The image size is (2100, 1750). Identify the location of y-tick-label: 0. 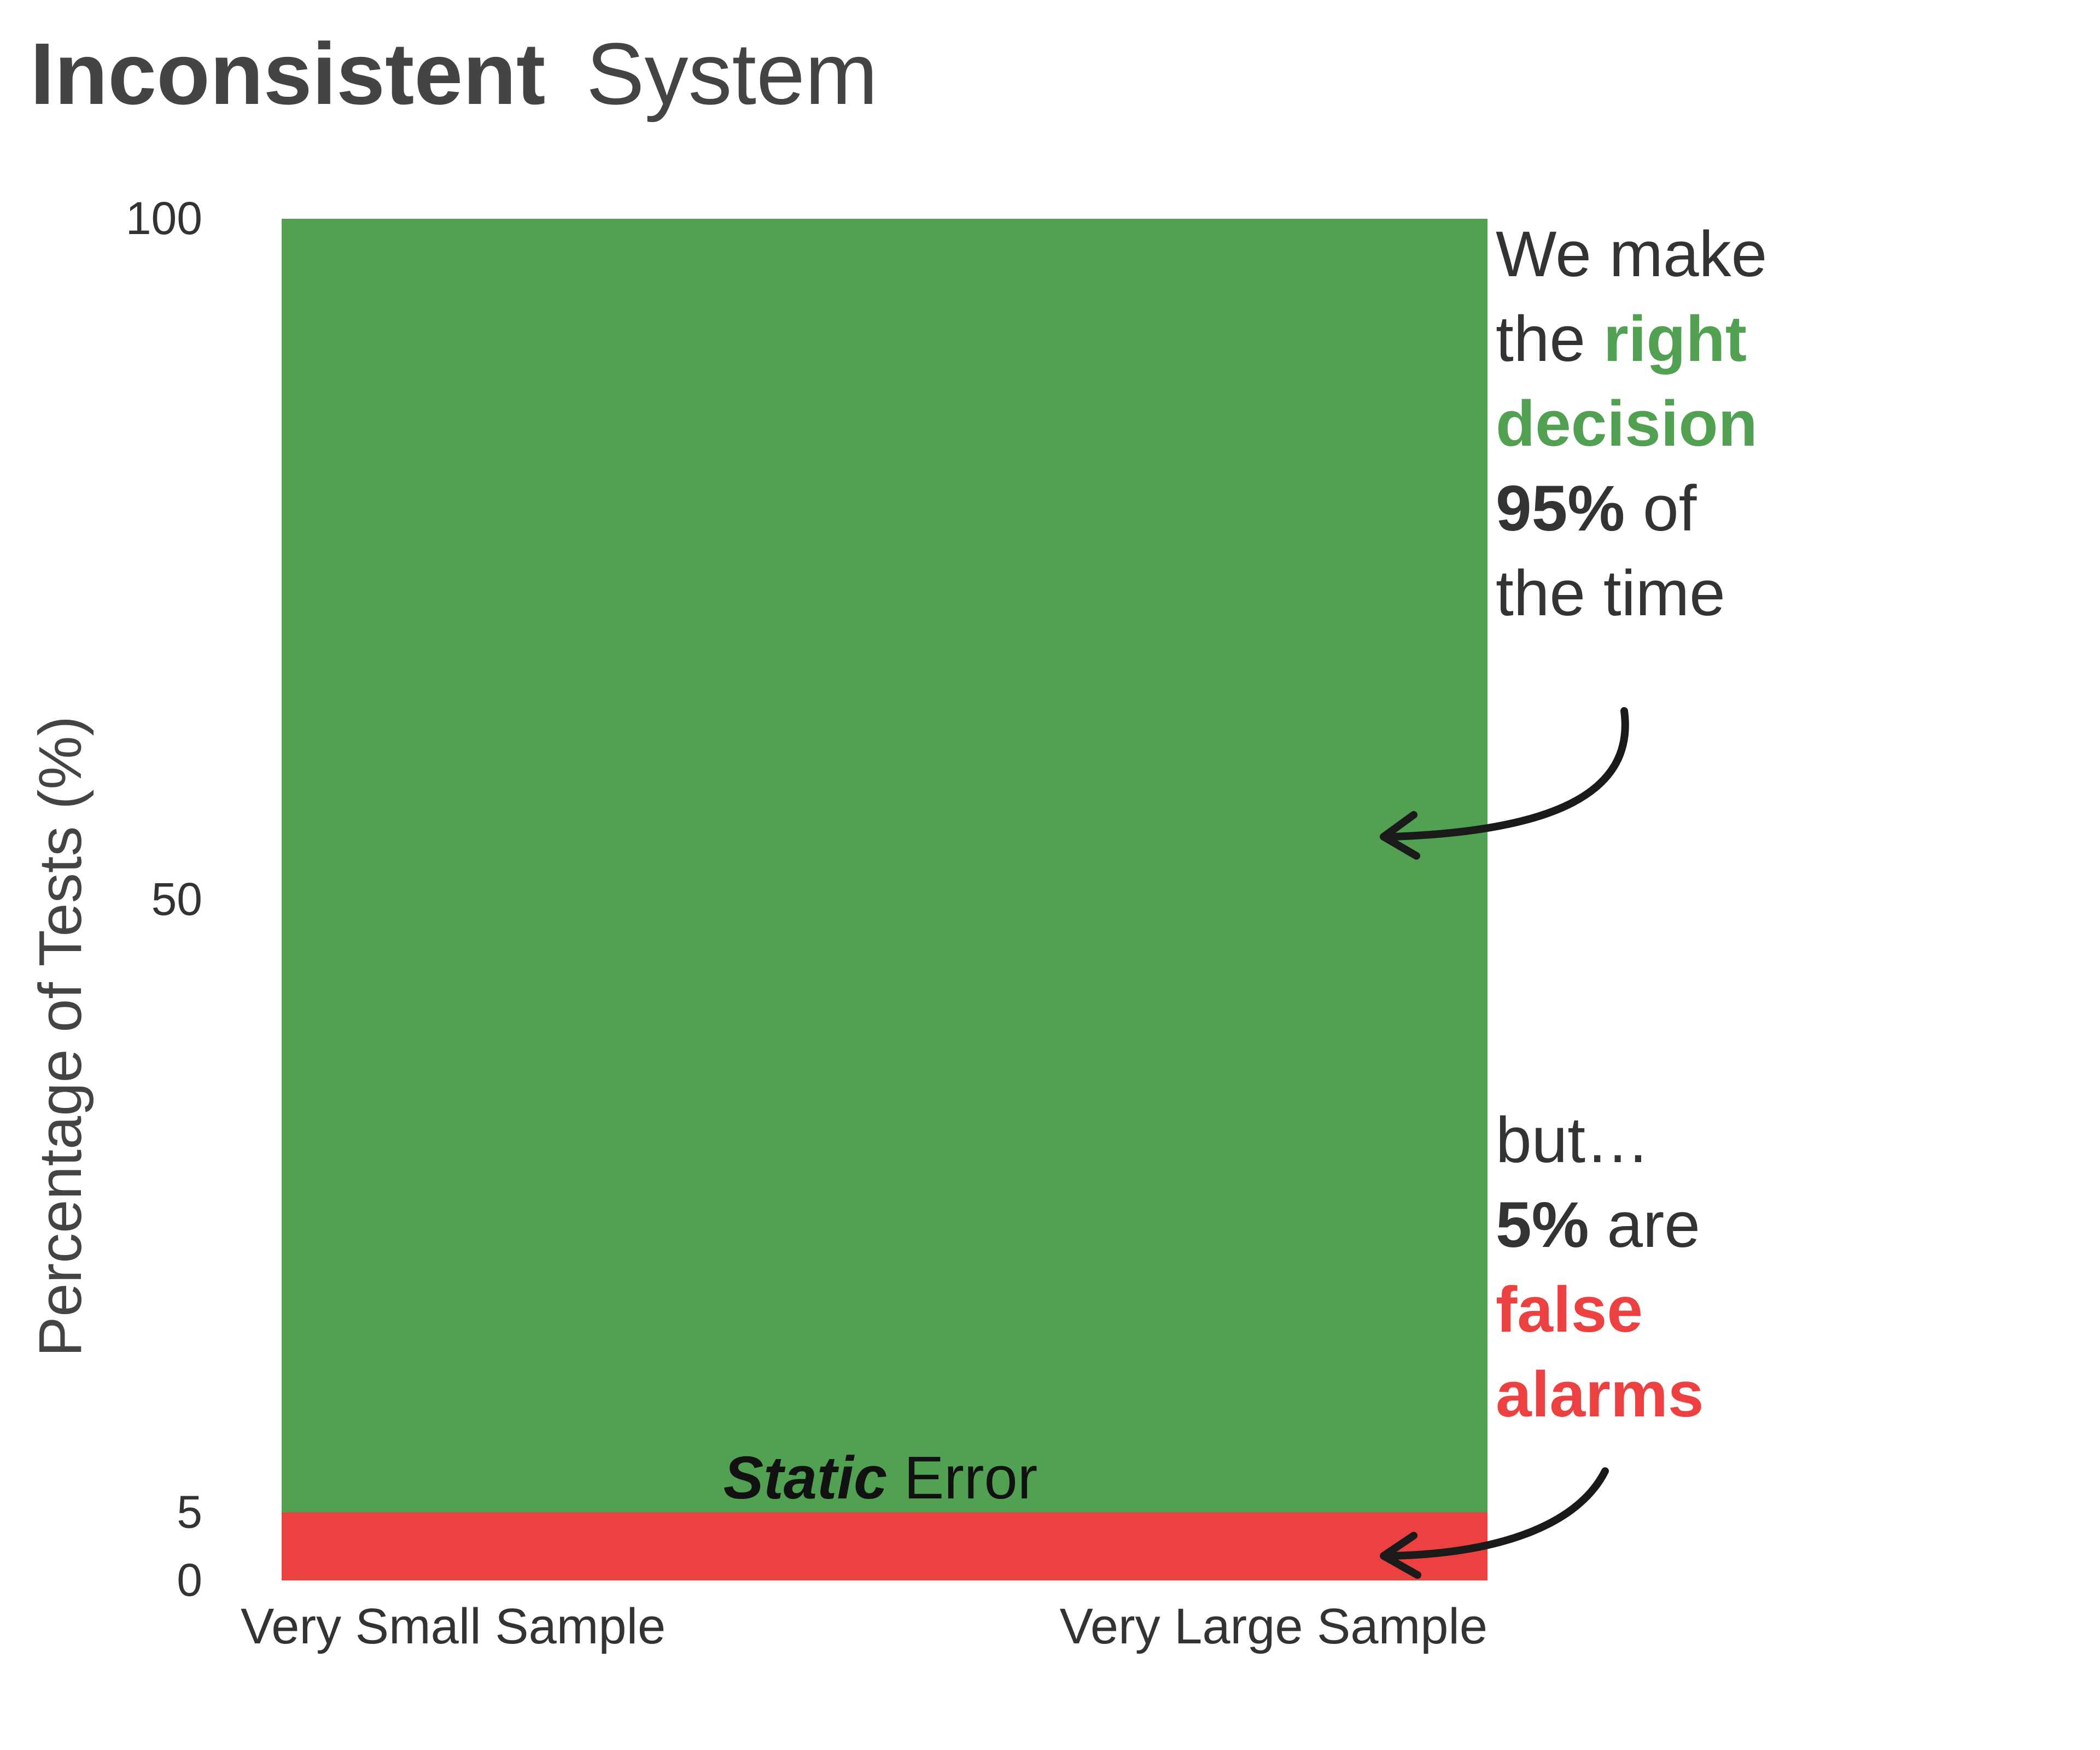
(189, 1580).